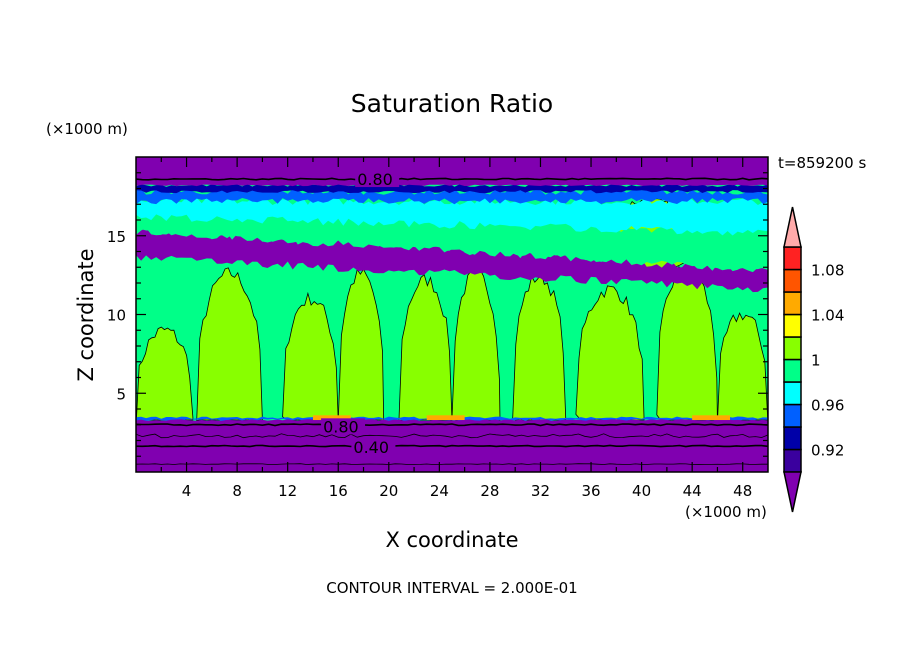 This screenshot has height=654, width=904. Describe the element at coordinates (540, 491) in the screenshot. I see `x-tick-label: 32` at that location.